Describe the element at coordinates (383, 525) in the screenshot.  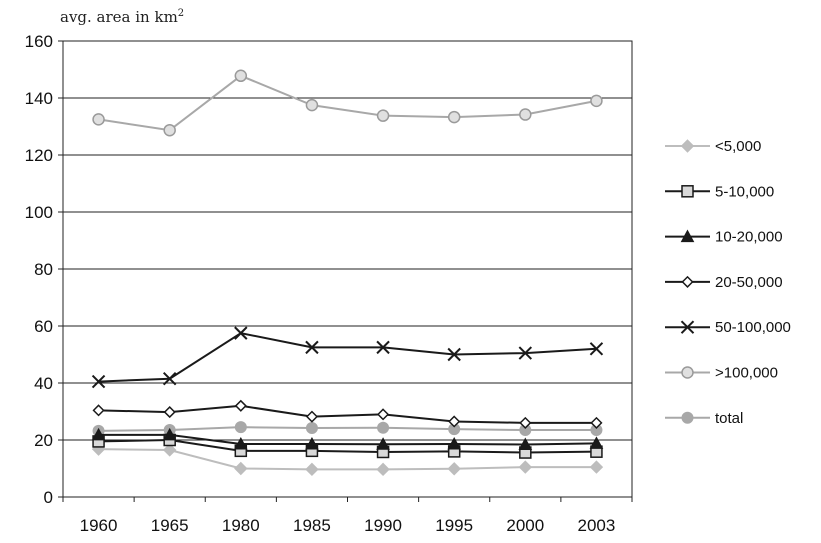
I see `x-tick-label: 1990` at that location.